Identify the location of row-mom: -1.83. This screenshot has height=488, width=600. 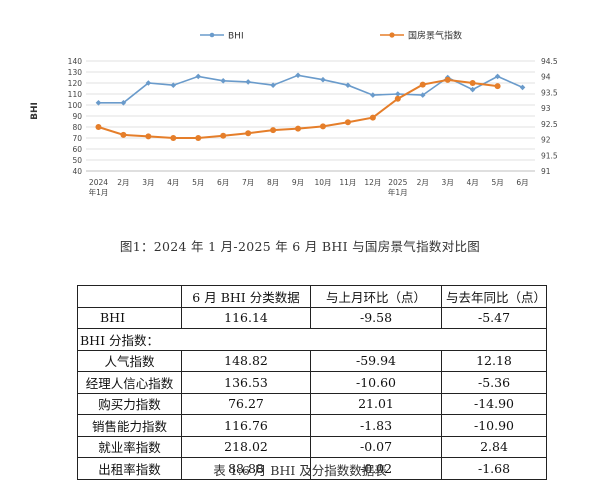
(376, 425).